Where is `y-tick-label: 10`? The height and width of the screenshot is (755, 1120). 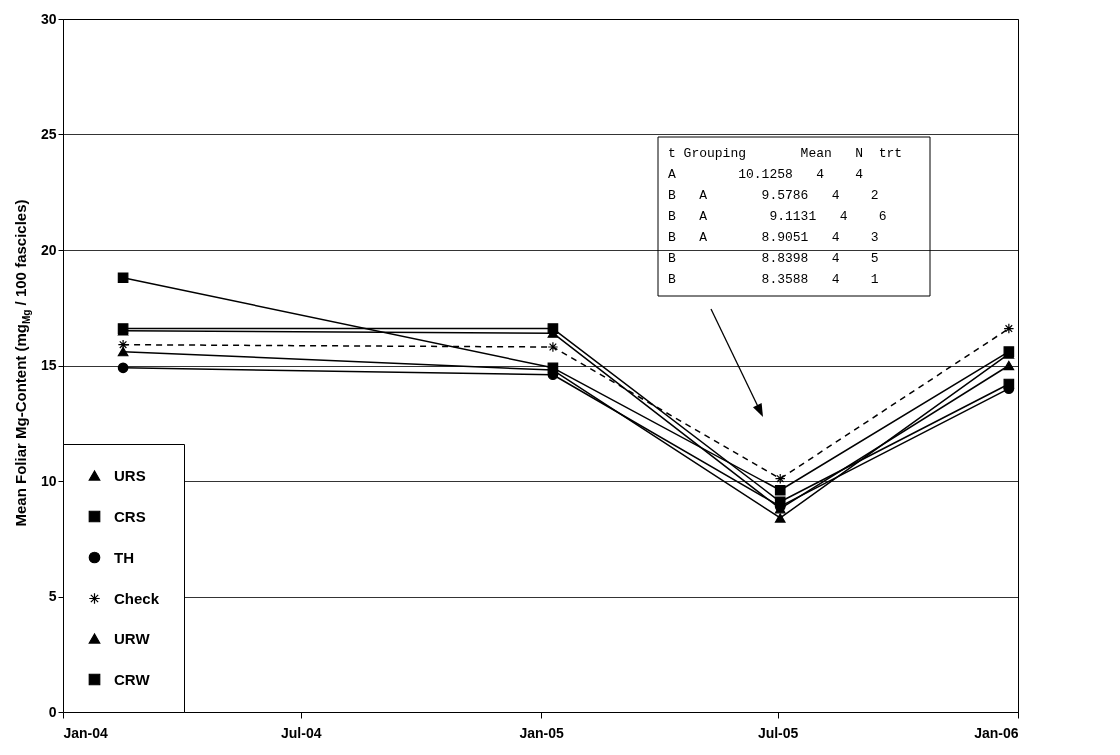
y-tick-label: 10 is located at coordinates (48, 480).